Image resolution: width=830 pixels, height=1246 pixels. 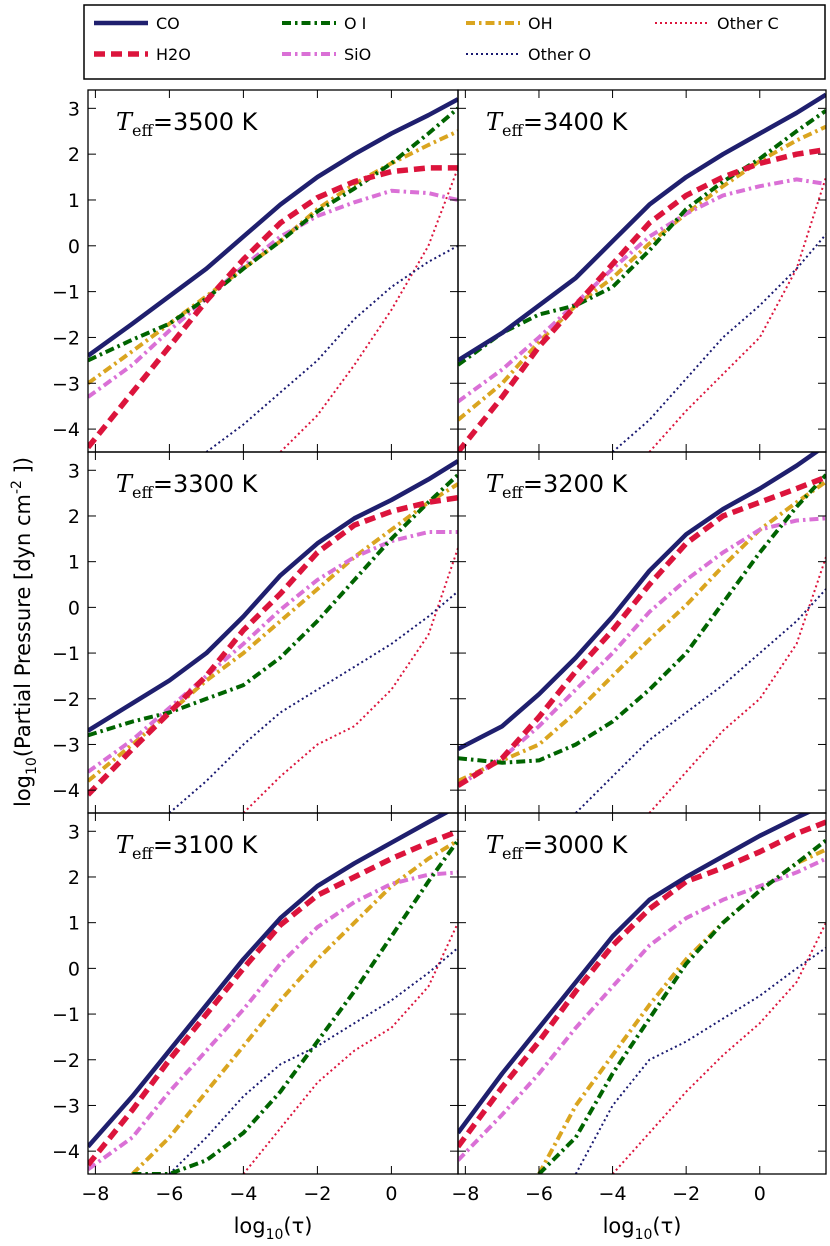 What do you see at coordinates (187, 486) in the screenshot?
I see `panel-title: Teff=3300 K` at bounding box center [187, 486].